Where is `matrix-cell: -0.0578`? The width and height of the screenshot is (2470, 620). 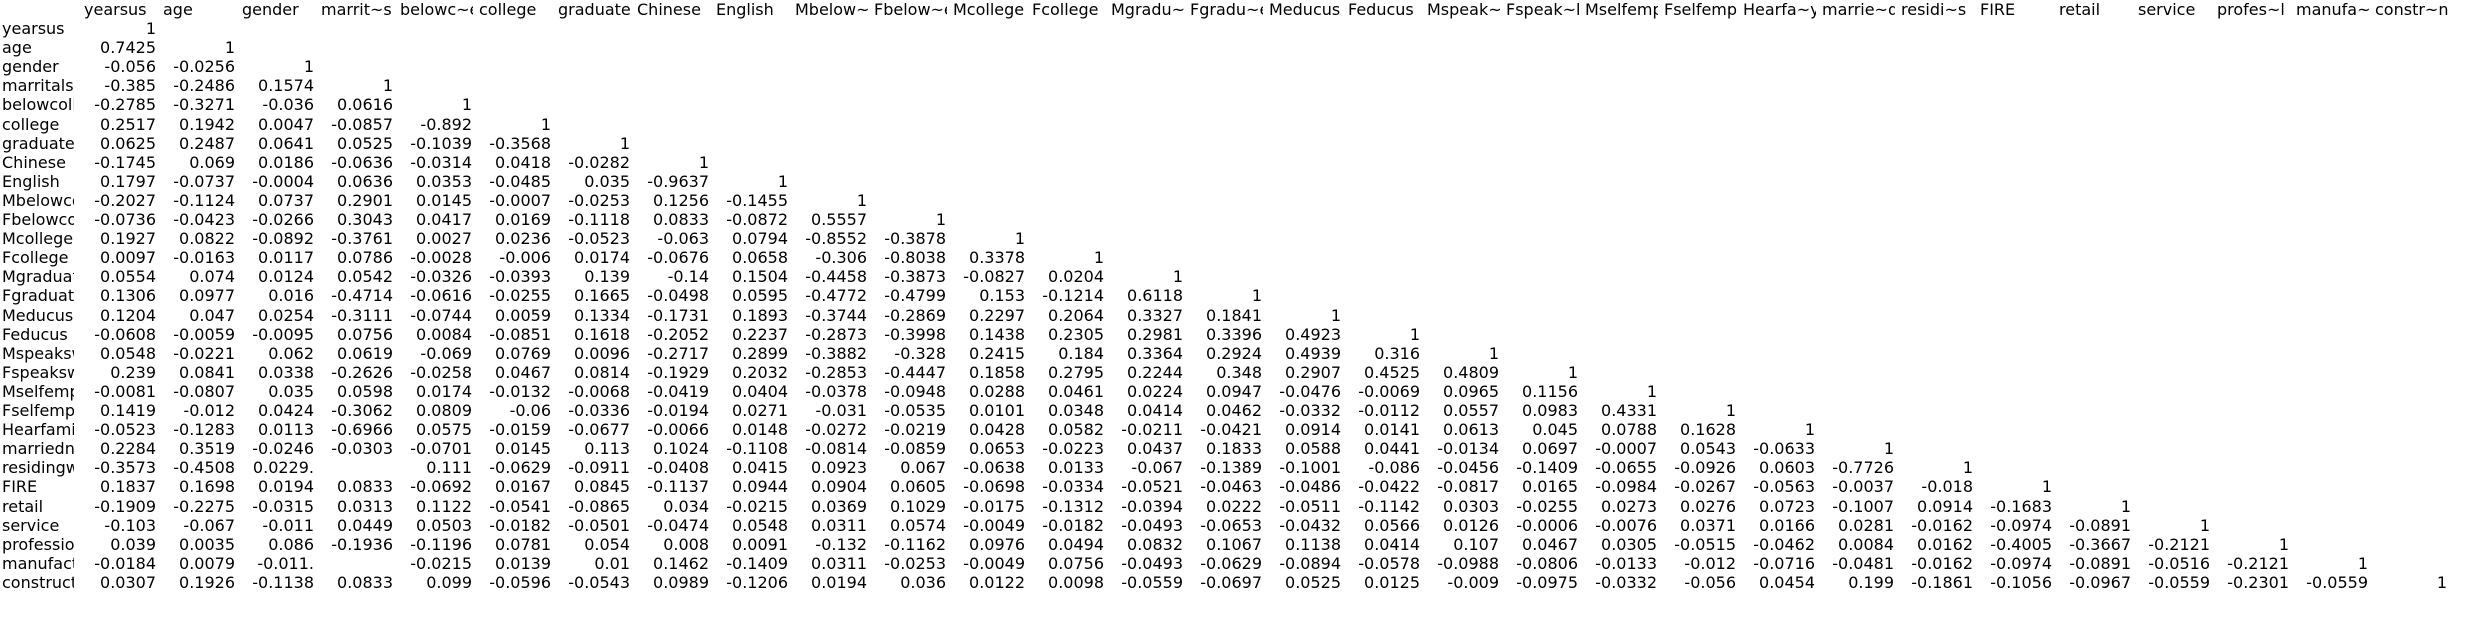
matrix-cell: -0.0578 is located at coordinates (1389, 563).